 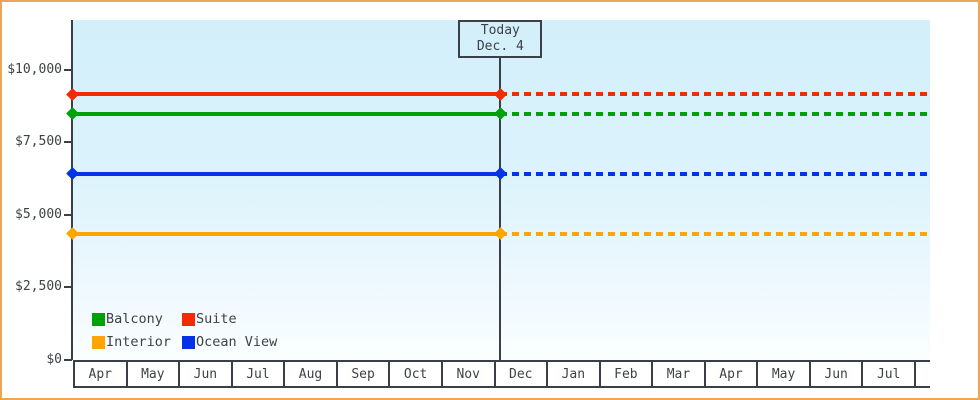 What do you see at coordinates (625, 374) in the screenshot?
I see `month-cell: Feb` at bounding box center [625, 374].